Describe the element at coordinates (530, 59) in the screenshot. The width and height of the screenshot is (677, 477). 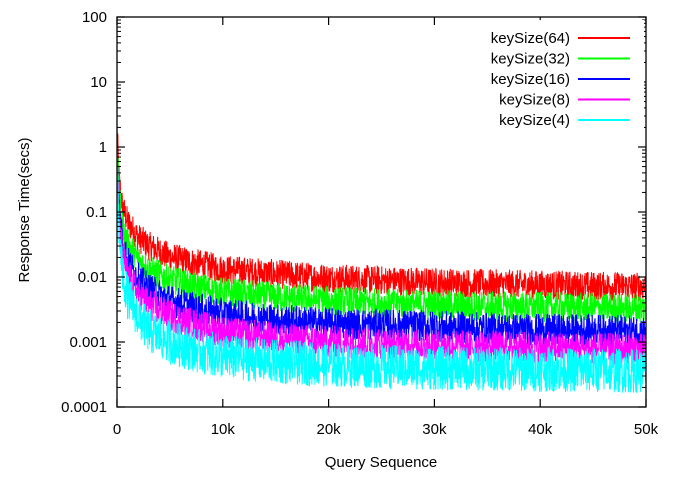
I see `legend-label: keySize(32)` at that location.